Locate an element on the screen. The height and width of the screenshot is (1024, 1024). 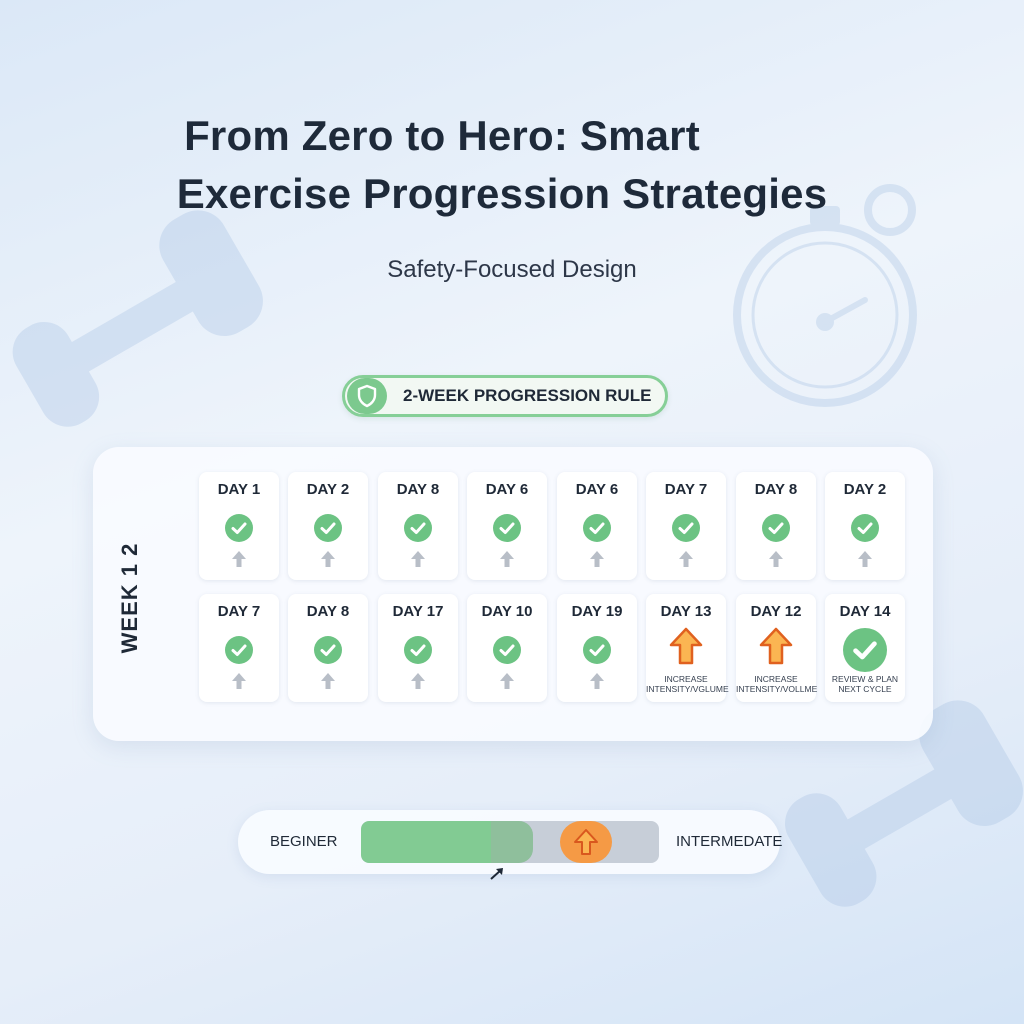
progression-rule-badge: 2-WEEK PROGRESSION RULE is located at coordinates (505, 396).